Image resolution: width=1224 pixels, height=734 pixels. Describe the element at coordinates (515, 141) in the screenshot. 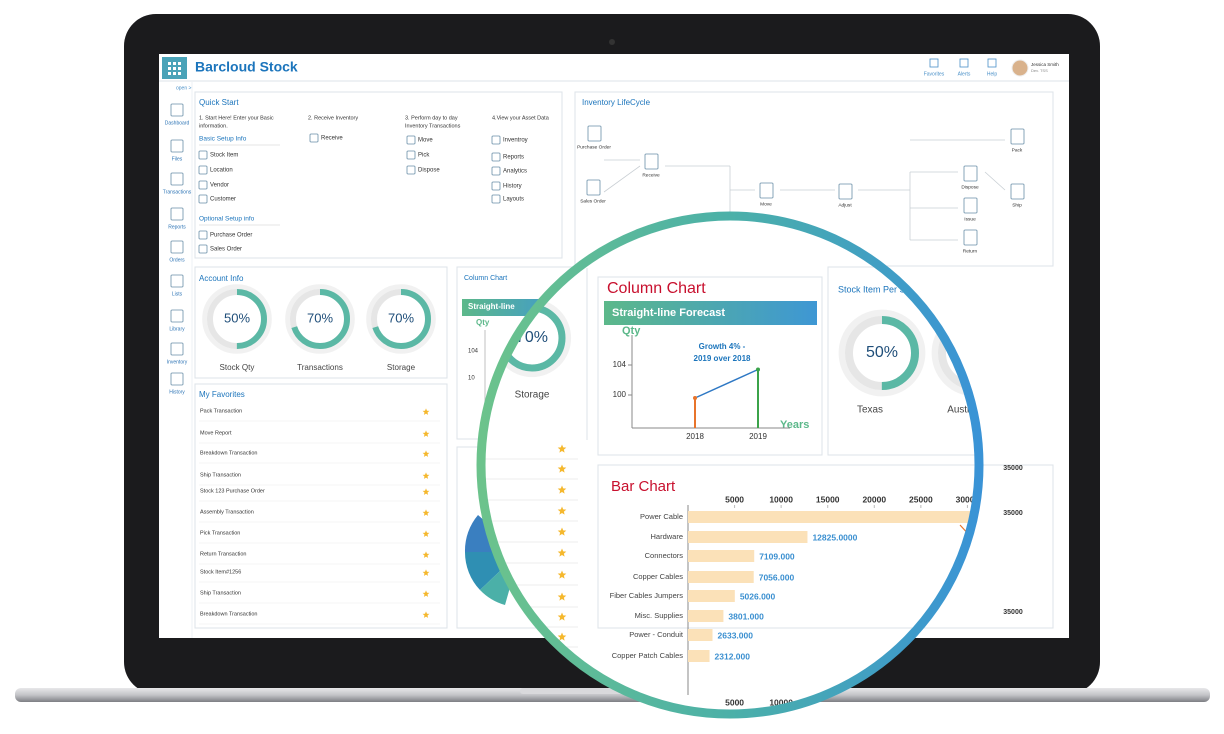

I see `quick-link: Inventroy` at that location.